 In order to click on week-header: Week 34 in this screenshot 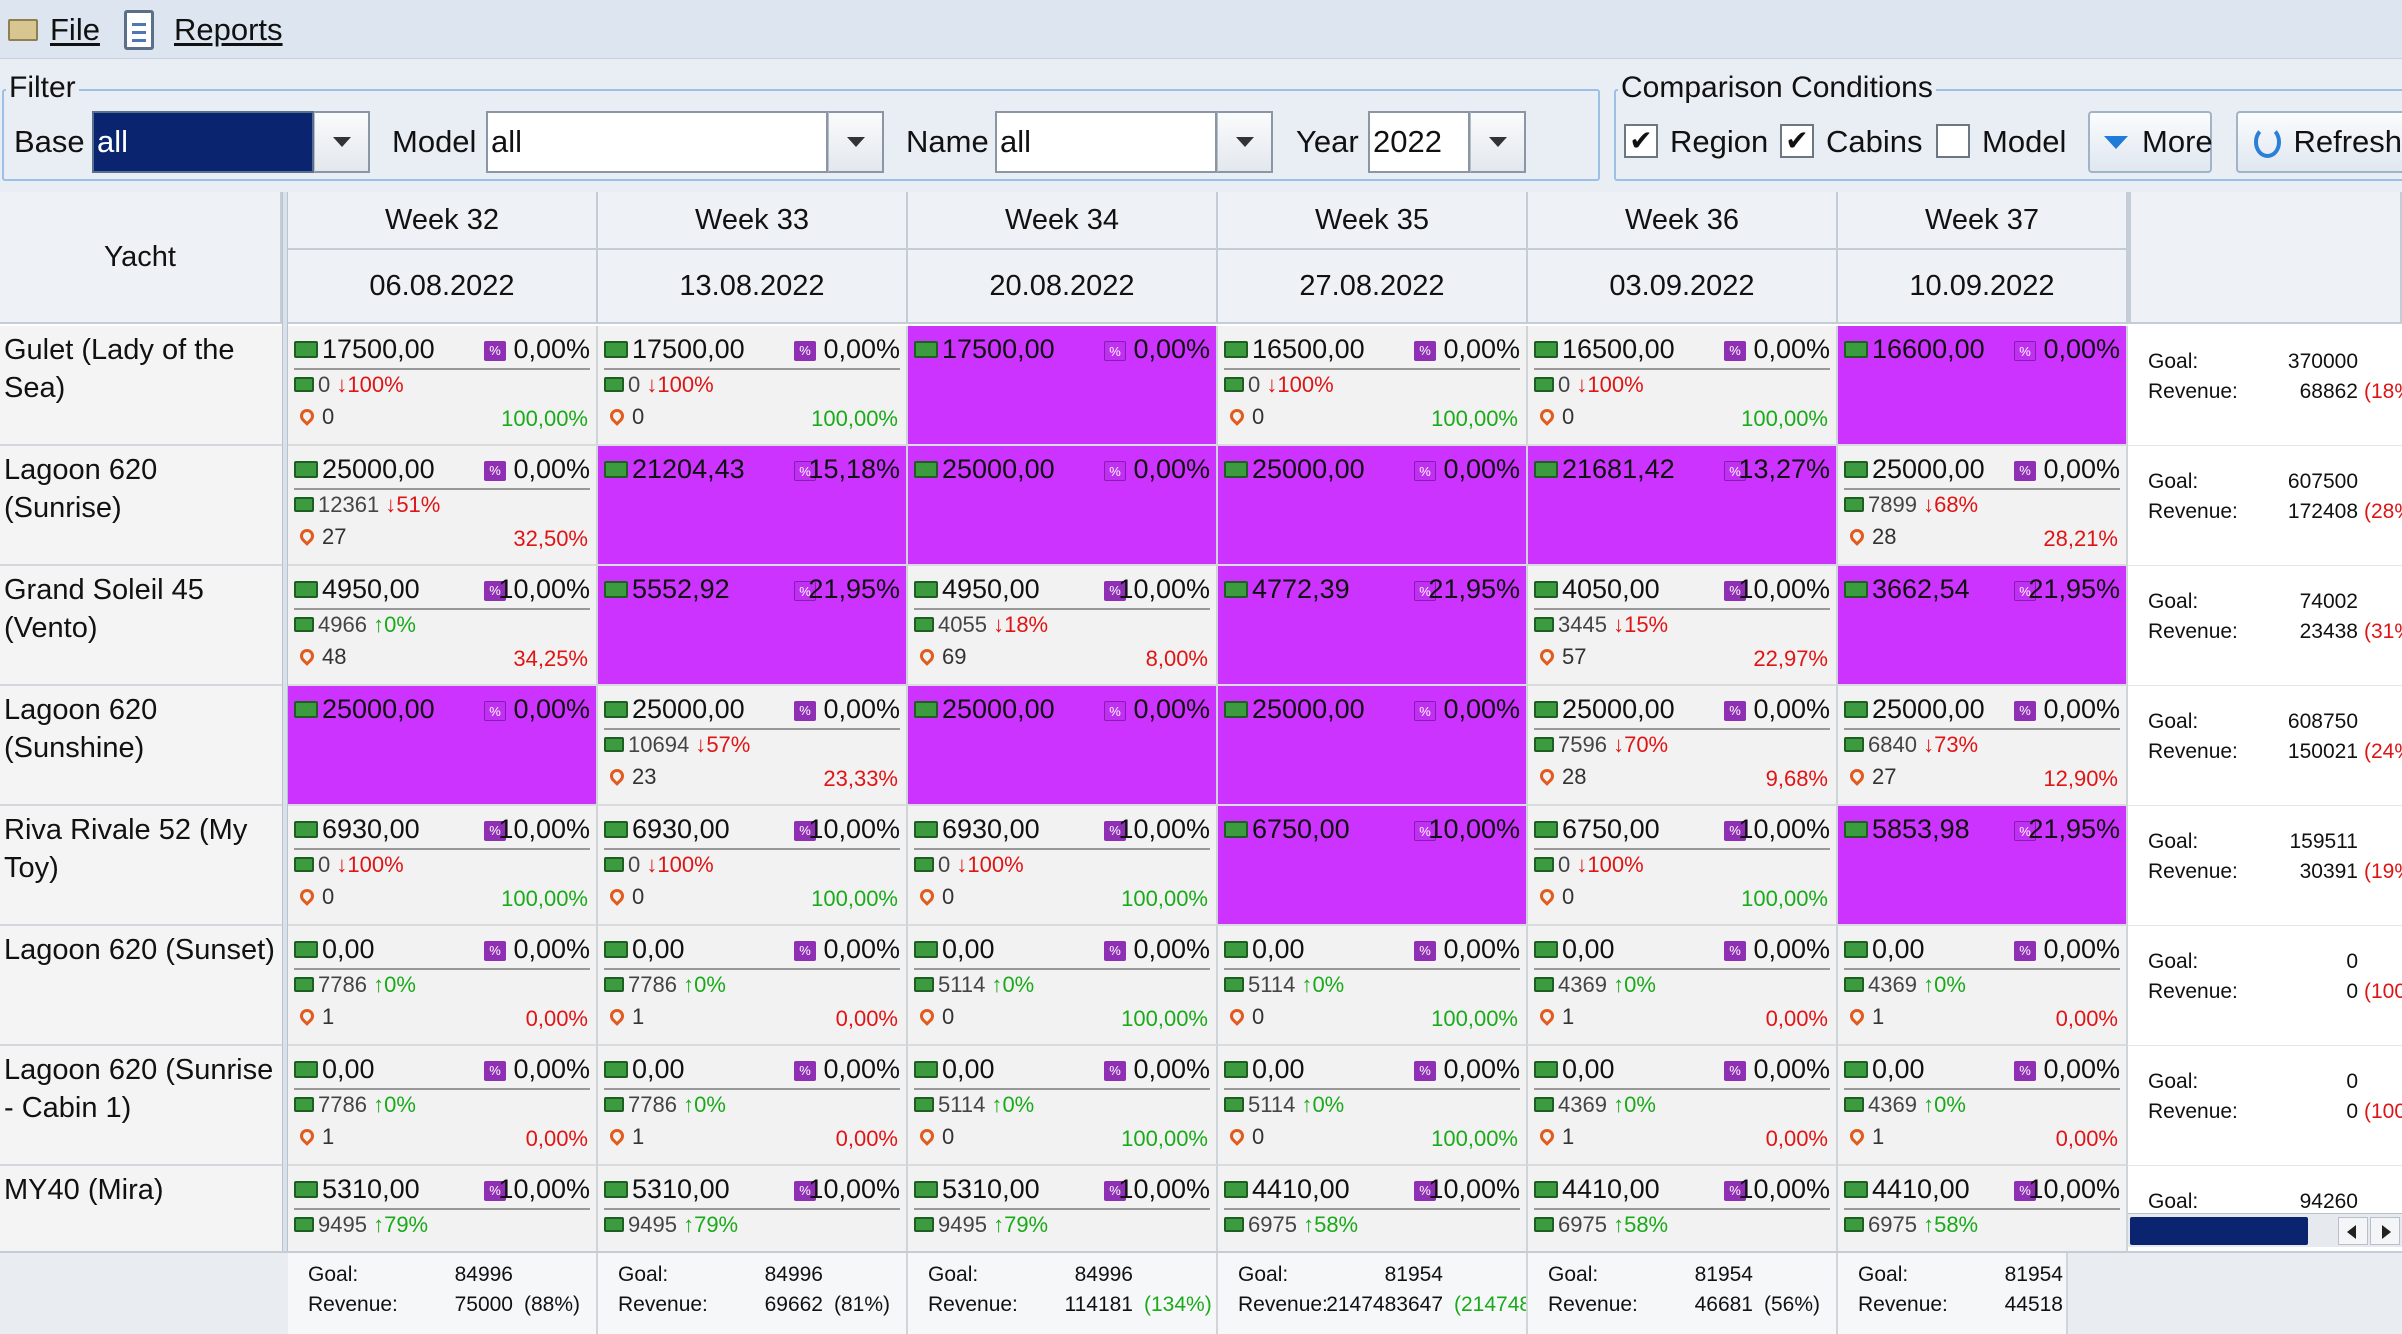, I will do `click(1063, 221)`.